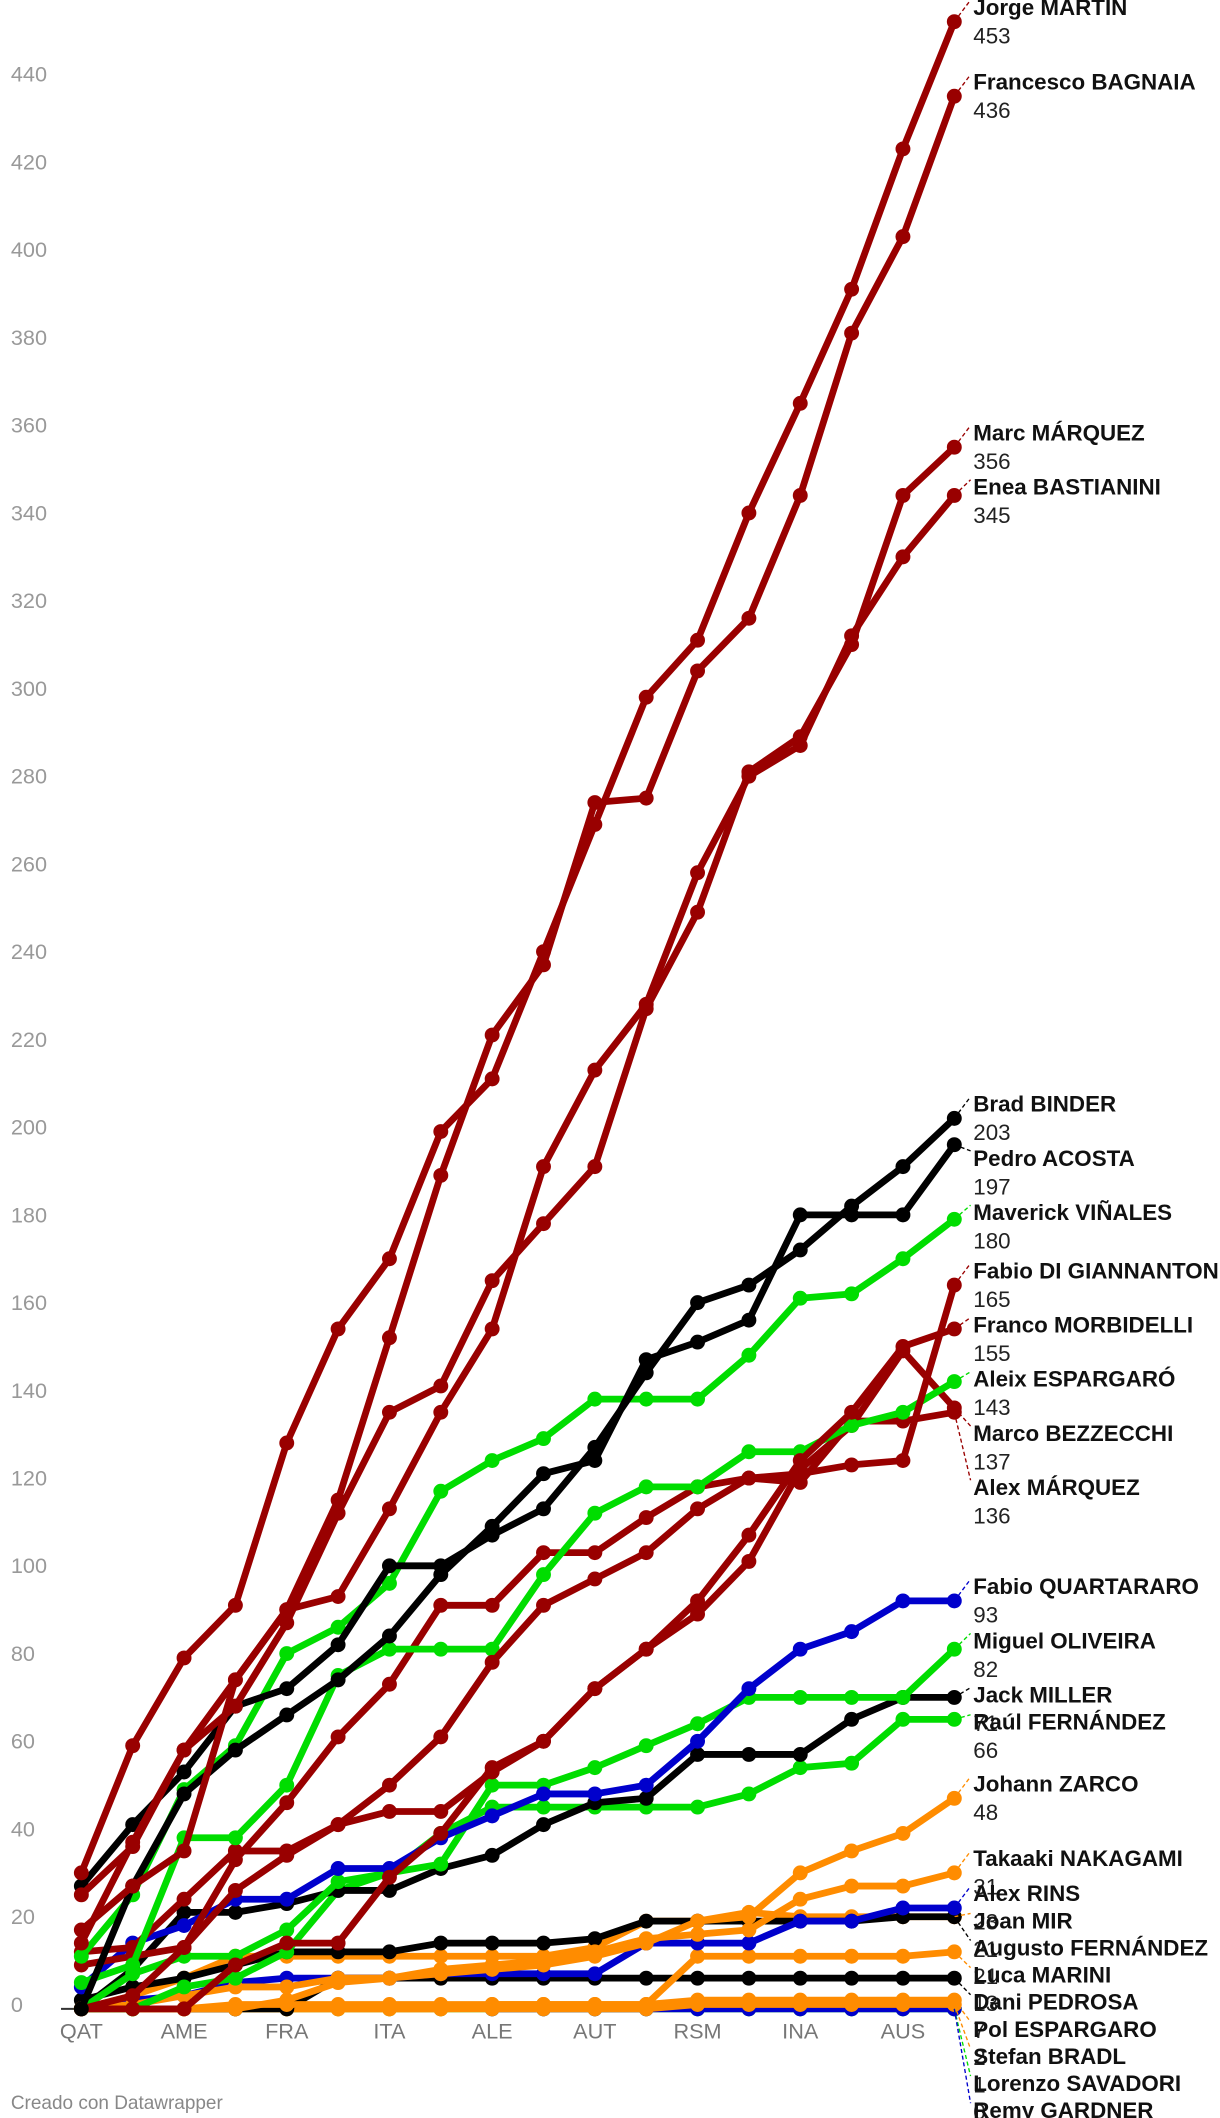 Image resolution: width=1220 pixels, height=2118 pixels. Describe the element at coordinates (991, 1186) in the screenshot. I see `series-value-label: 197` at that location.